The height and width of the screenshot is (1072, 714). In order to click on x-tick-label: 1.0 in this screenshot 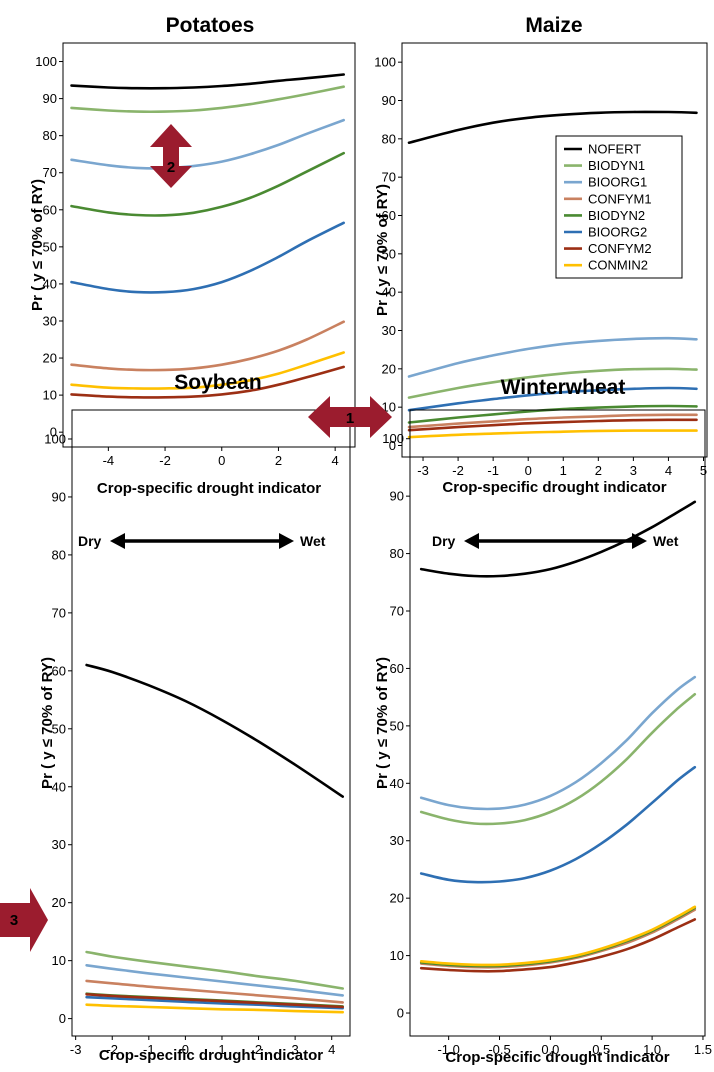, I will do `click(652, 1049)`.